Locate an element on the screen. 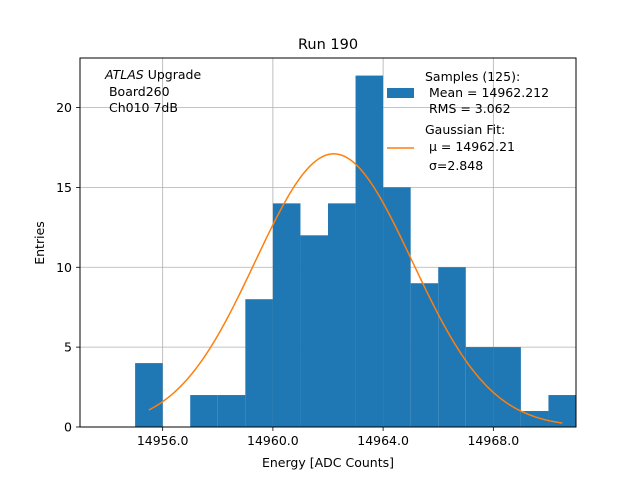  x-tick-label: 14956.0 is located at coordinates (163, 440).